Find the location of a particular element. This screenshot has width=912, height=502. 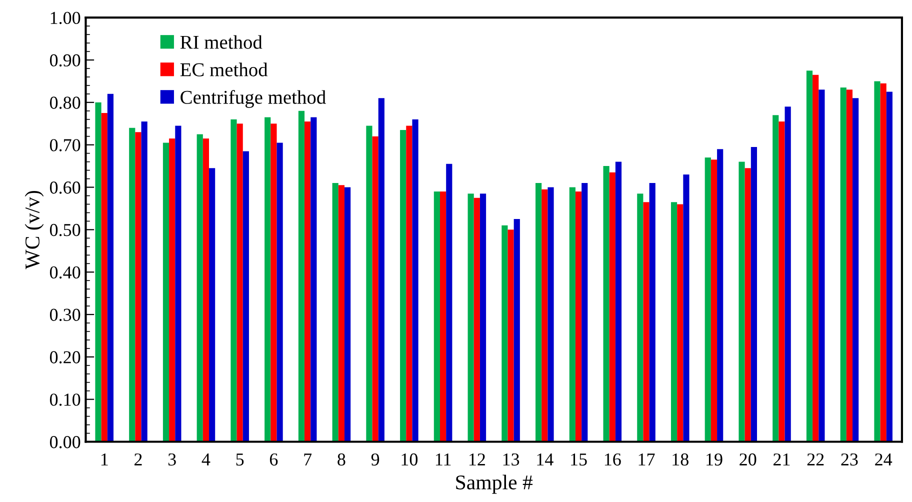

y-tick-label: 0.70 is located at coordinates (65, 145).